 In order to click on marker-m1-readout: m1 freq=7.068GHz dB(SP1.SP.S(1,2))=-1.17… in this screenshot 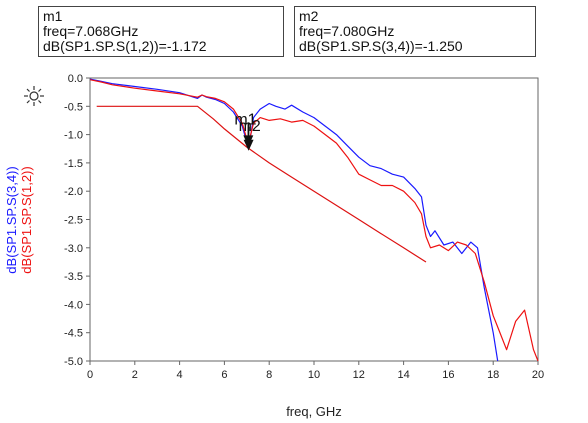, I will do `click(161, 31)`.